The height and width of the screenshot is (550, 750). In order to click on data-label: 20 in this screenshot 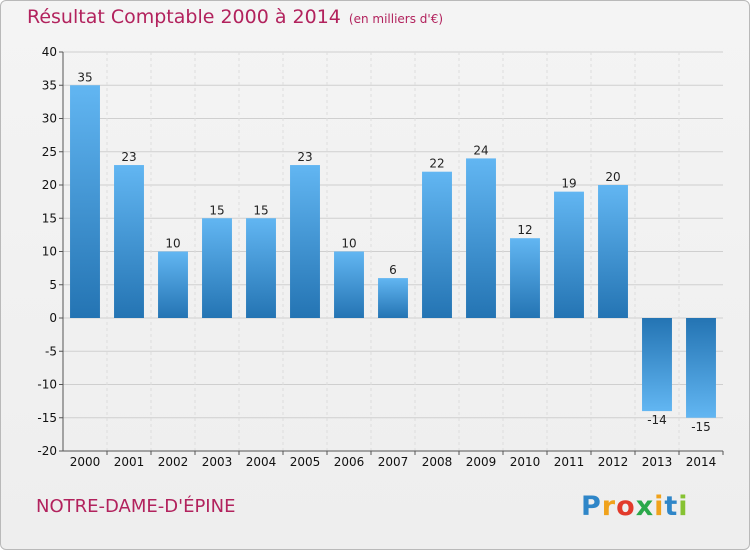, I will do `click(612, 177)`.